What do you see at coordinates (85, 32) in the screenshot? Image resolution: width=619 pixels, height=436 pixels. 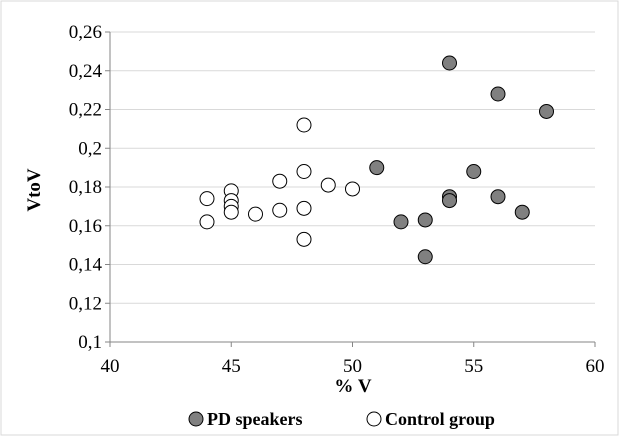 I see `y-tick-label: 0,26` at bounding box center [85, 32].